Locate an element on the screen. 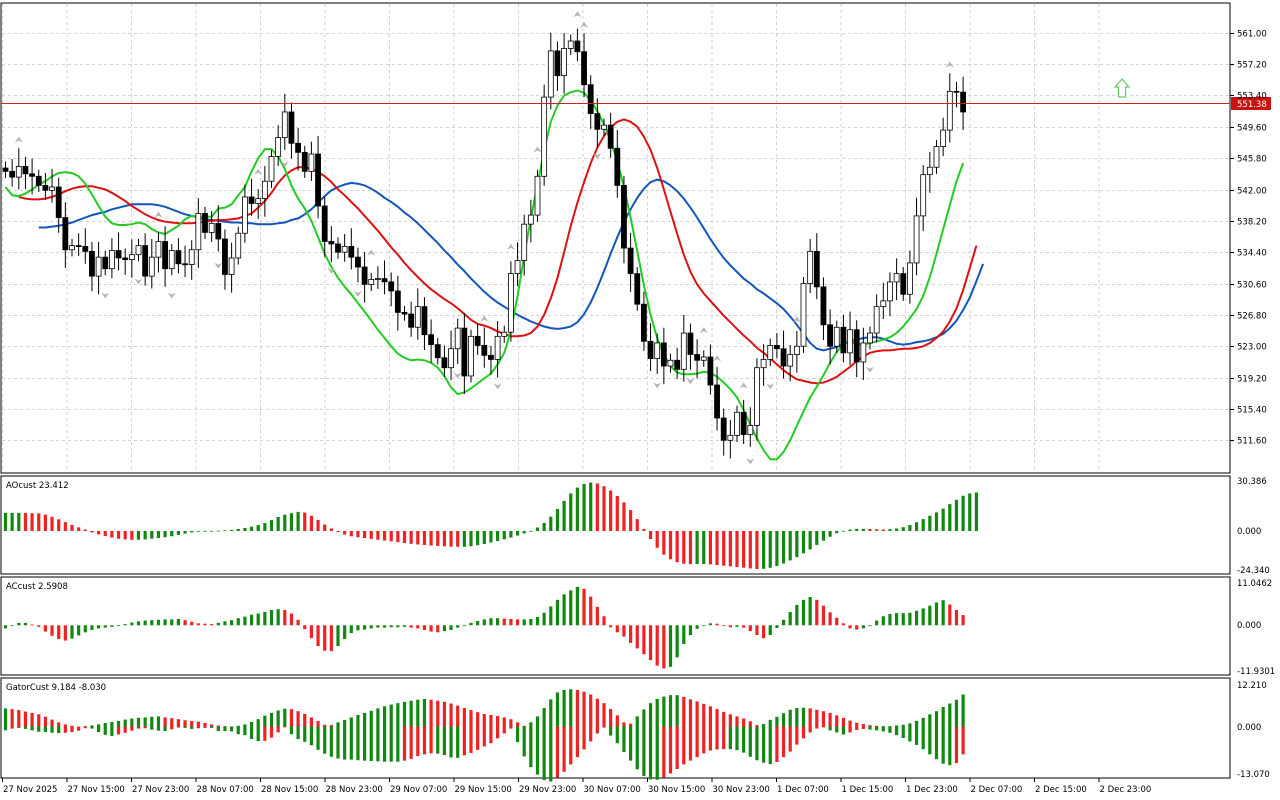 This screenshot has width=1280, height=800. price-tick-label: 561.00 is located at coordinates (1252, 35).